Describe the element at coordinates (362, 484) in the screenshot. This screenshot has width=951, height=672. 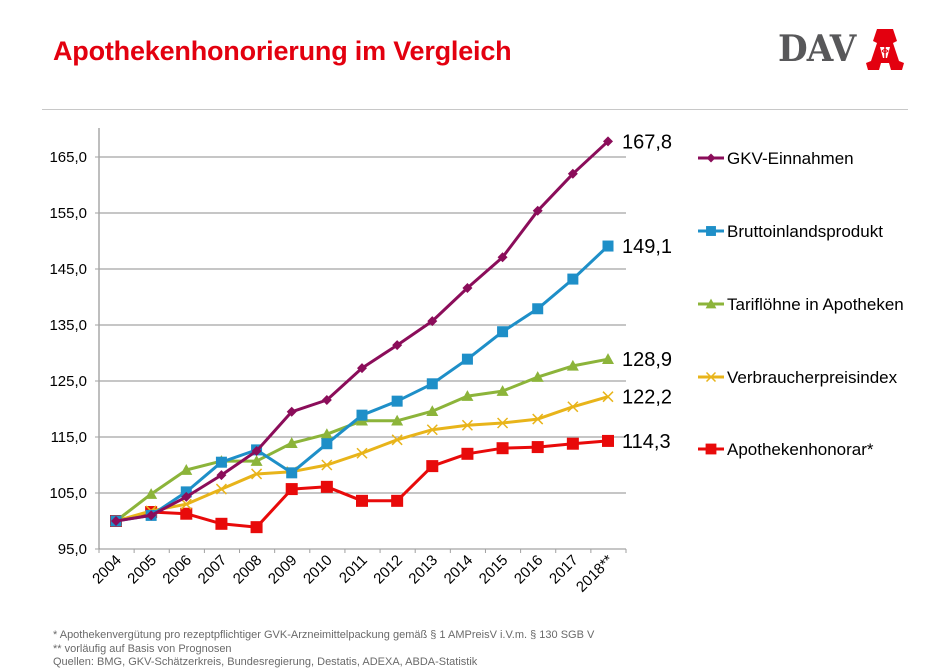
I see `series-apo` at that location.